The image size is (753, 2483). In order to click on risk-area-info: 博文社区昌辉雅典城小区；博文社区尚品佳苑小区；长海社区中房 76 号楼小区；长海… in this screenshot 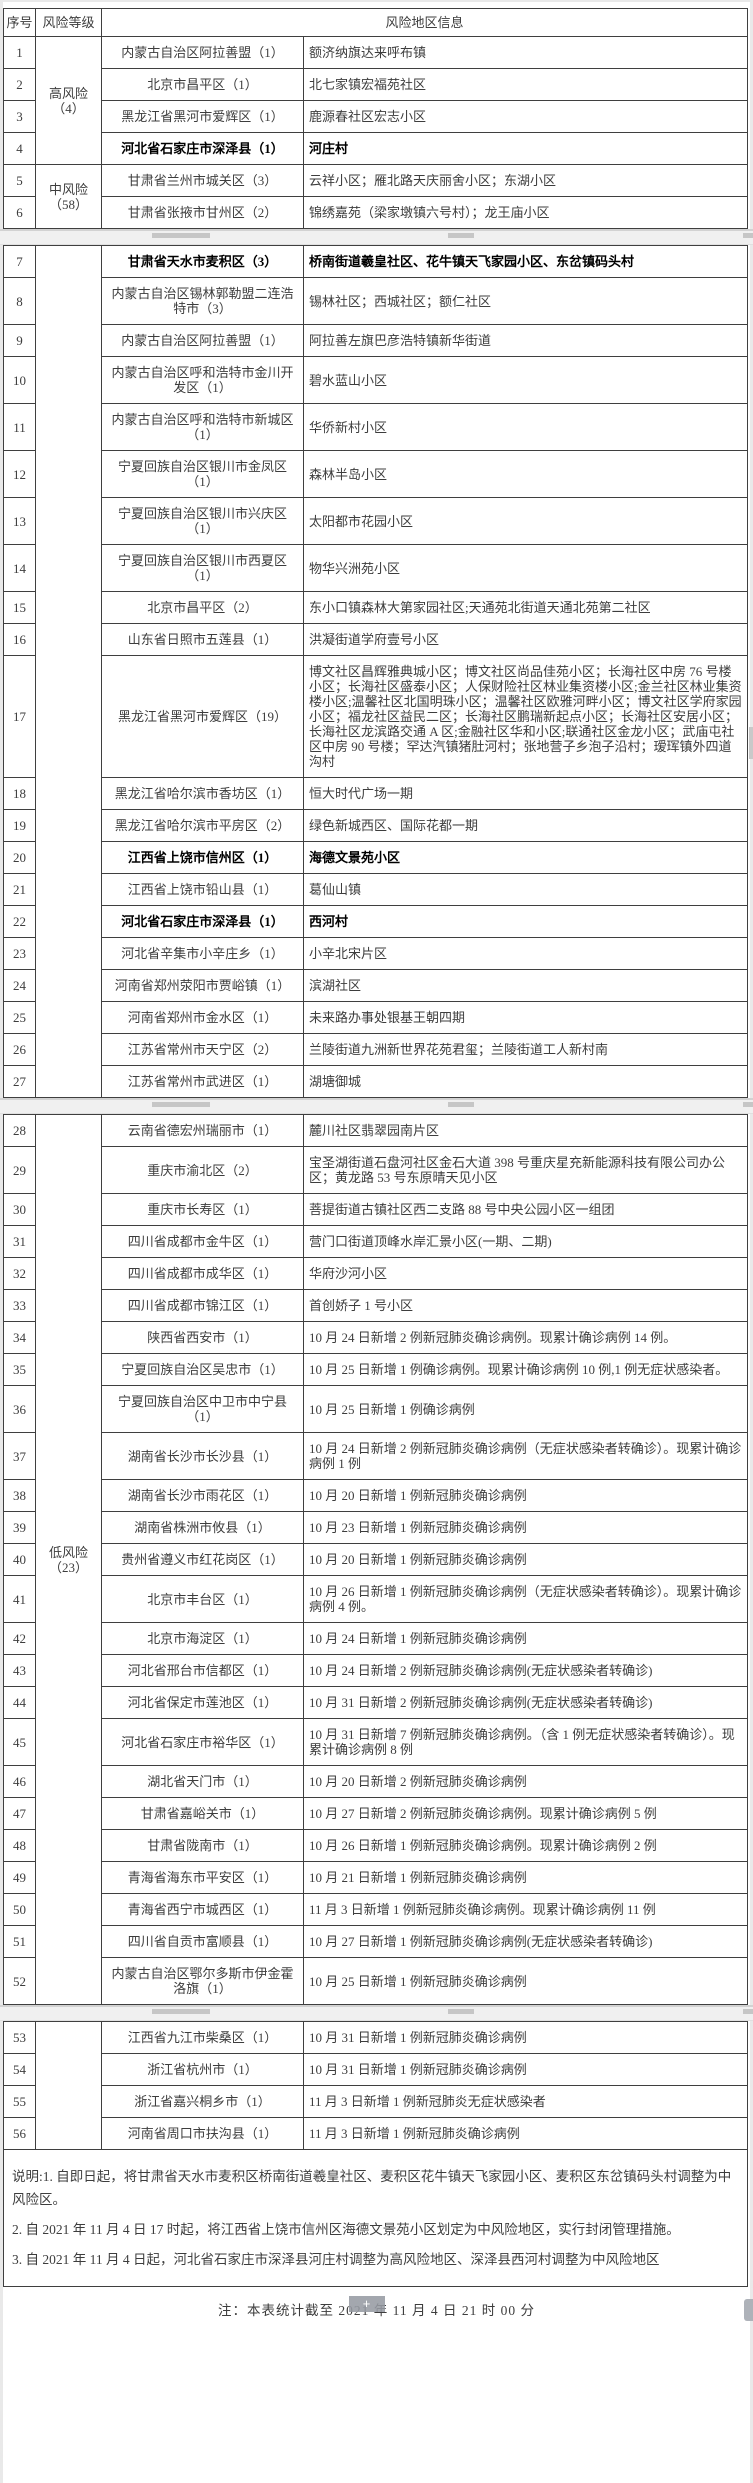, I will do `click(525, 716)`.